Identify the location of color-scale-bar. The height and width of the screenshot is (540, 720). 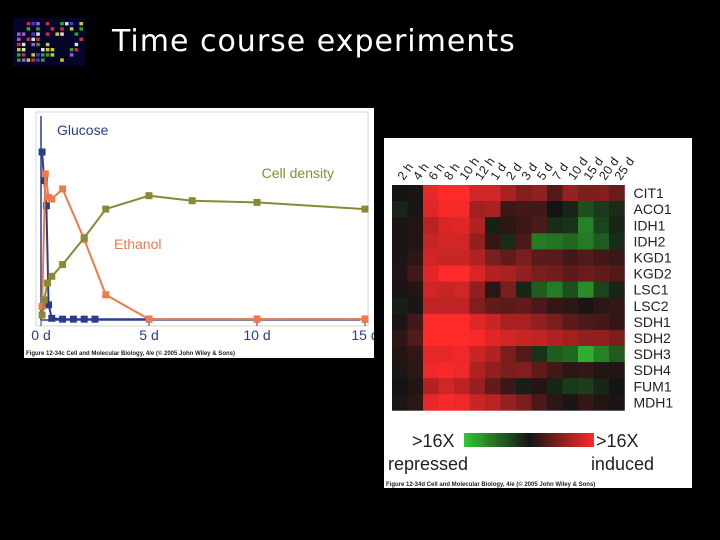
(529, 440).